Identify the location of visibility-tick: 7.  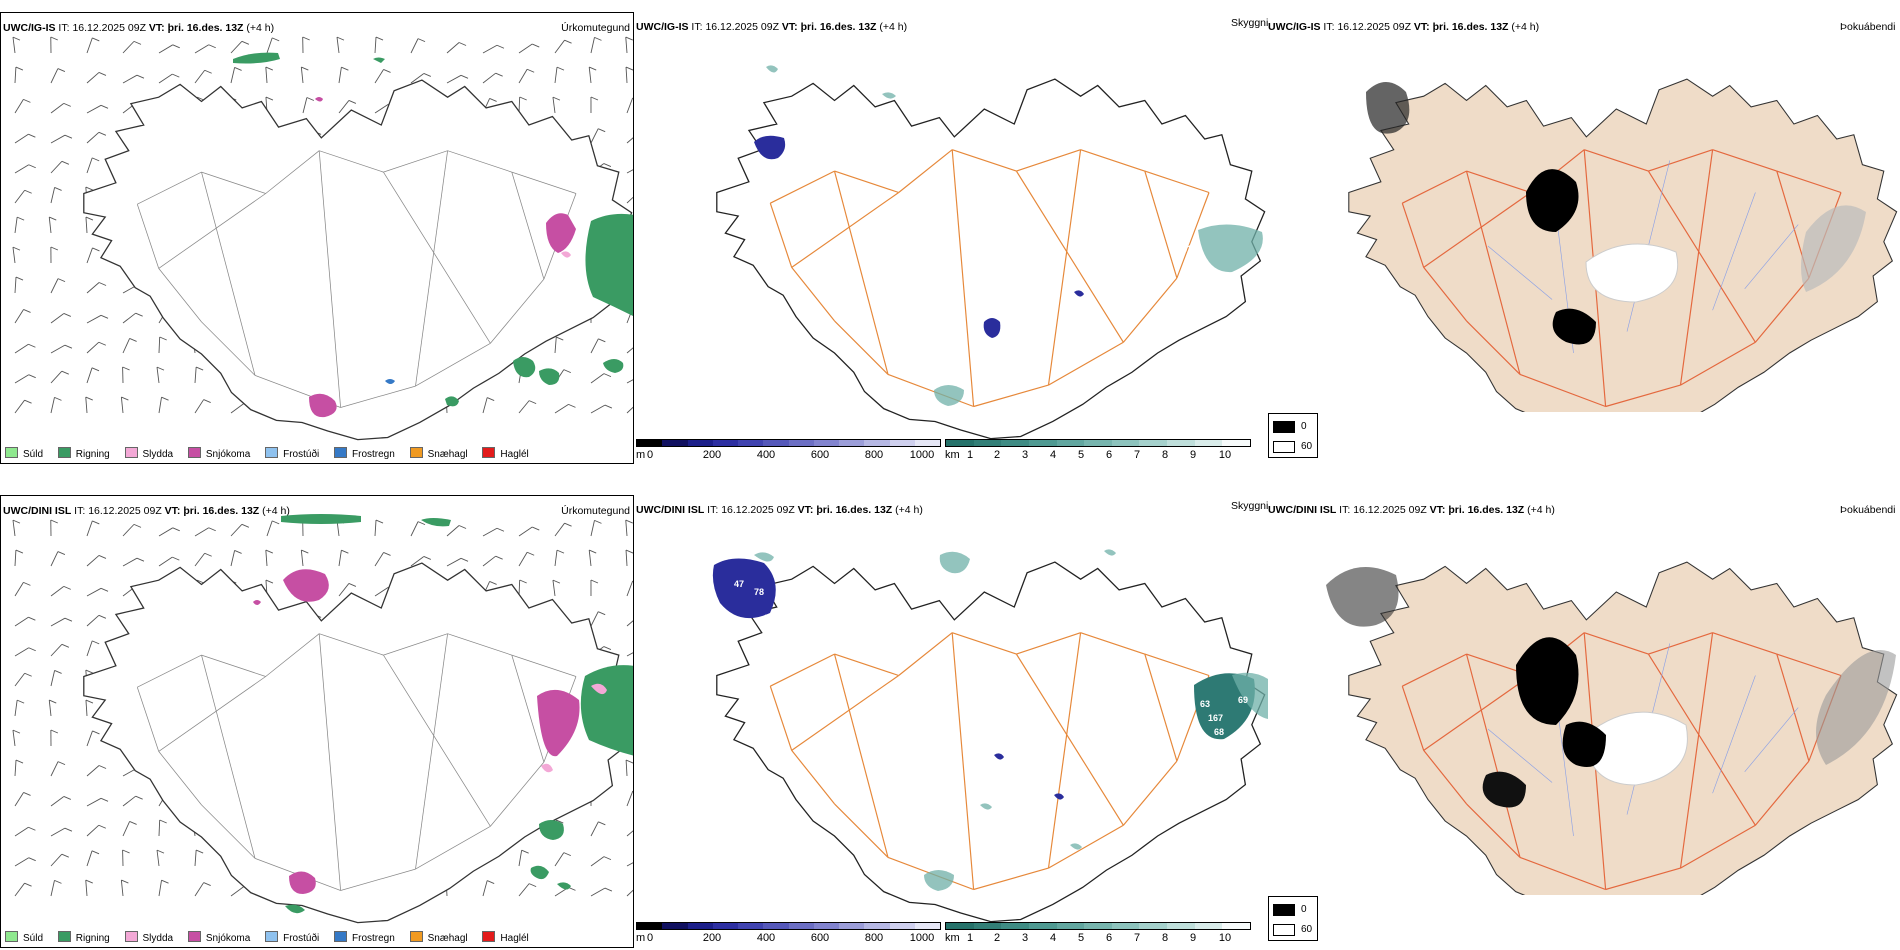
(1137, 455).